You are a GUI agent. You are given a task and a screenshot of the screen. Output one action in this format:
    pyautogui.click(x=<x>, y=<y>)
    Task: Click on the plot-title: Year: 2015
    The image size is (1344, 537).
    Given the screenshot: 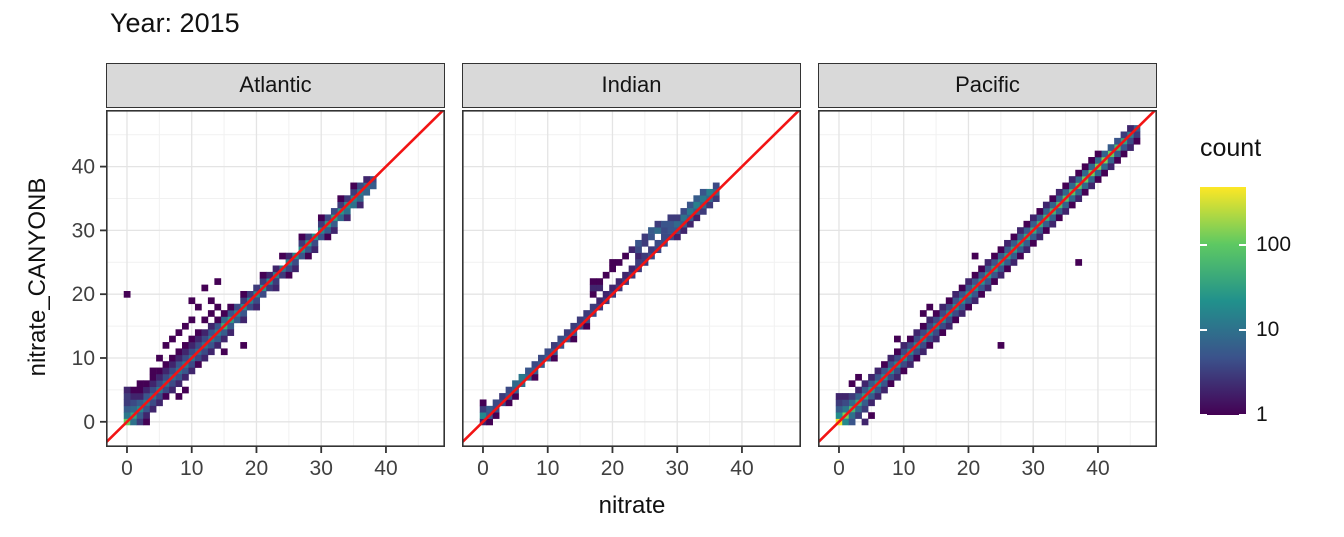 What is the action you would take?
    pyautogui.click(x=175, y=23)
    